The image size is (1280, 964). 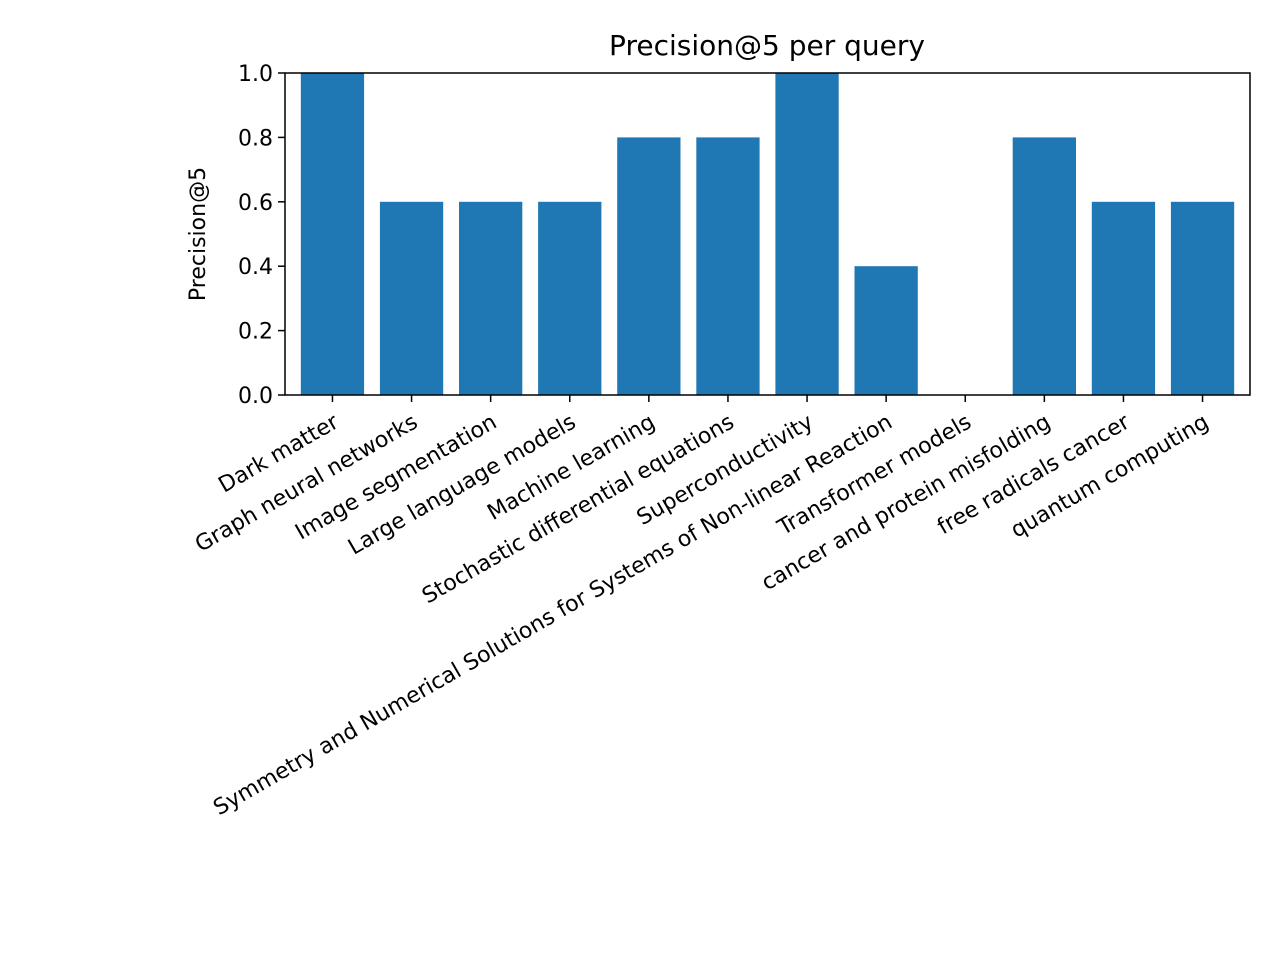 I want to click on y-tick-label: 0.0, so click(x=255, y=396).